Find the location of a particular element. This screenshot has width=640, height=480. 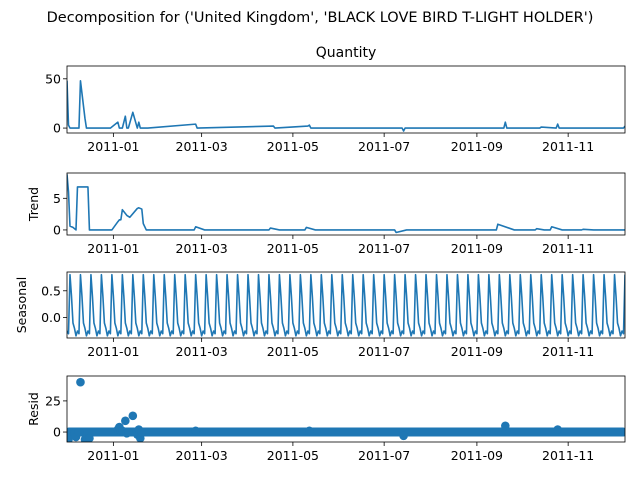

plot-area-observed is located at coordinates (346, 105).